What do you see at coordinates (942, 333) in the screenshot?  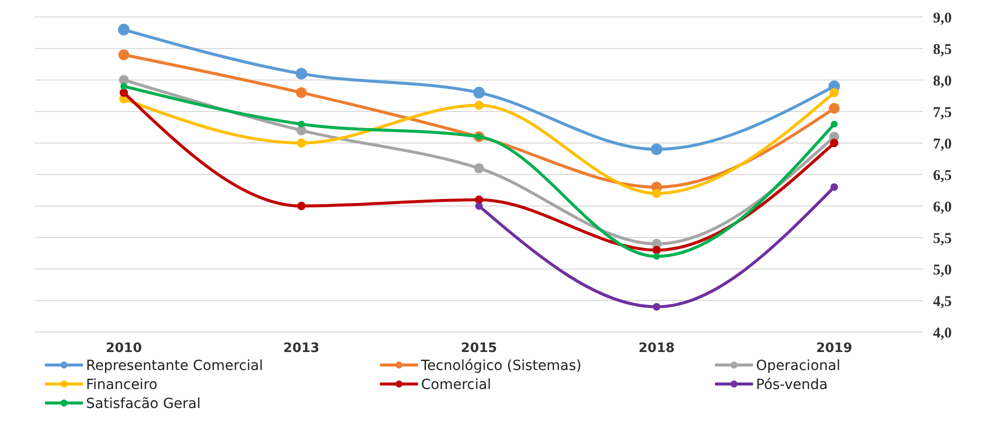 I see `y-tick-label: 4,0` at bounding box center [942, 333].